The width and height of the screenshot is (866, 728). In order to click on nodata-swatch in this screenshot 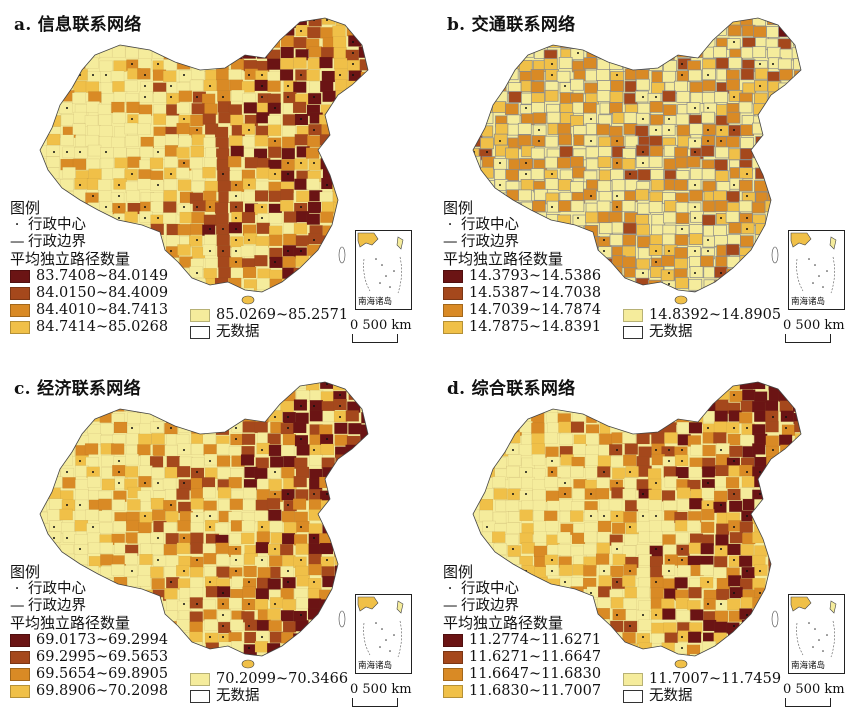, I will do `click(633, 696)`.